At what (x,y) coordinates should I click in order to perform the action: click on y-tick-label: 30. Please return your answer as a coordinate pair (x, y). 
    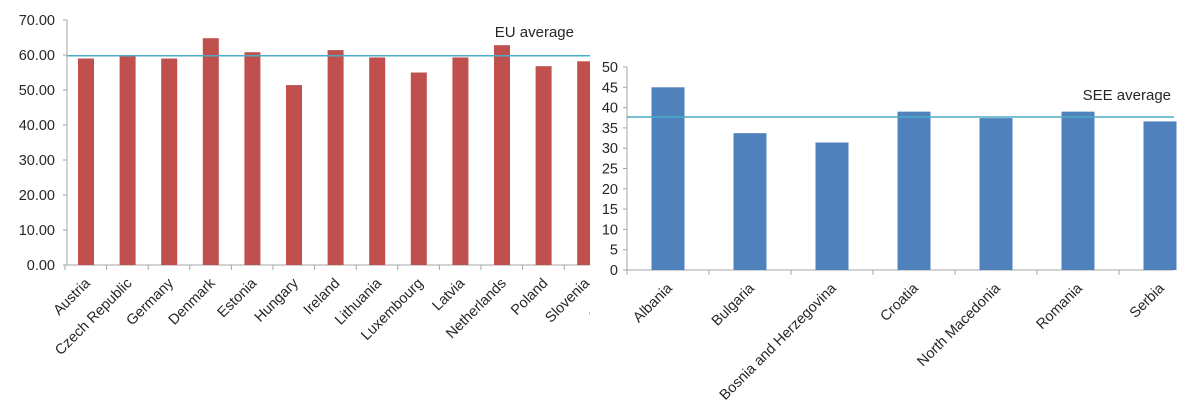
    Looking at the image, I should click on (610, 149).